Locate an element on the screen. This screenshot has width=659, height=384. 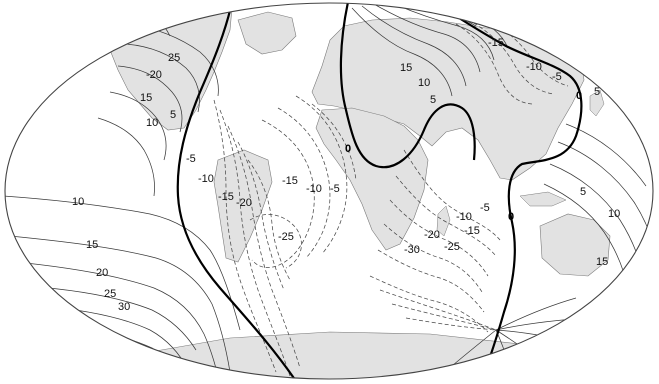
south-america-land is located at coordinates (243, 206).